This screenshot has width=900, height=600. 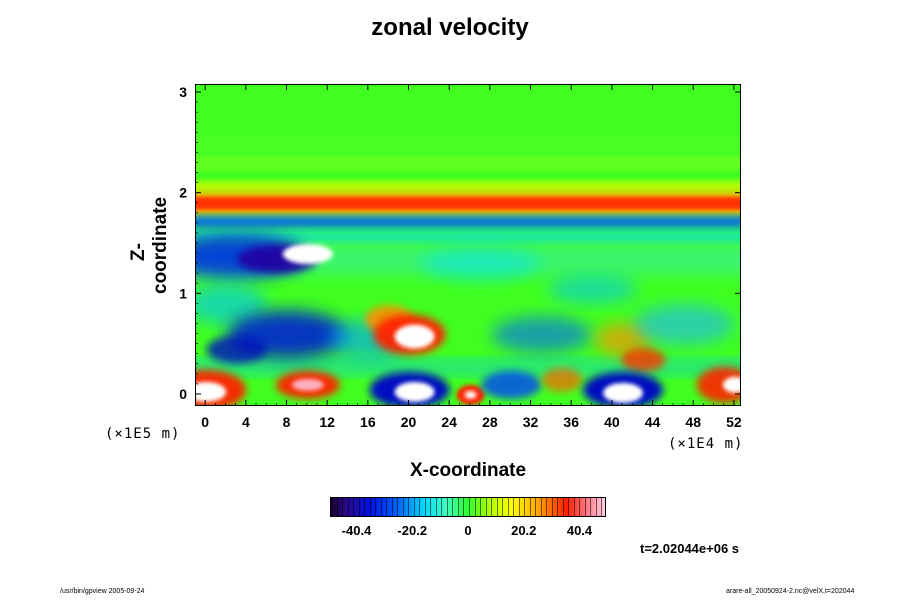 I want to click on x-tick-label: 48, so click(x=693, y=422).